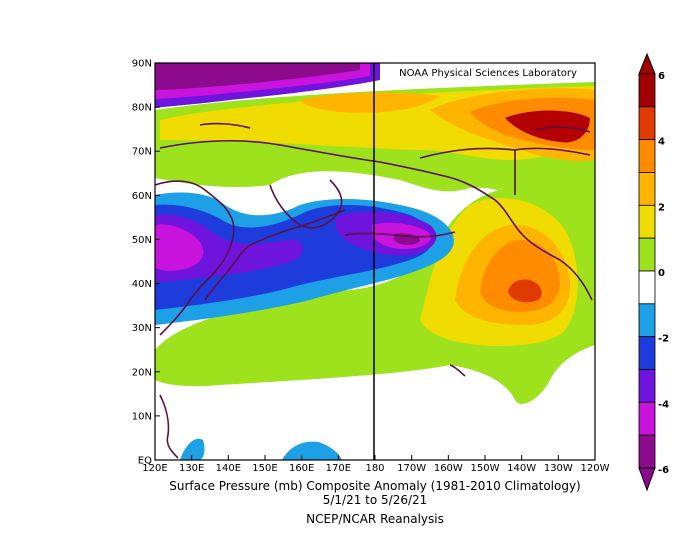 The height and width of the screenshot is (542, 700). I want to click on lon-label: 170E, so click(338, 468).